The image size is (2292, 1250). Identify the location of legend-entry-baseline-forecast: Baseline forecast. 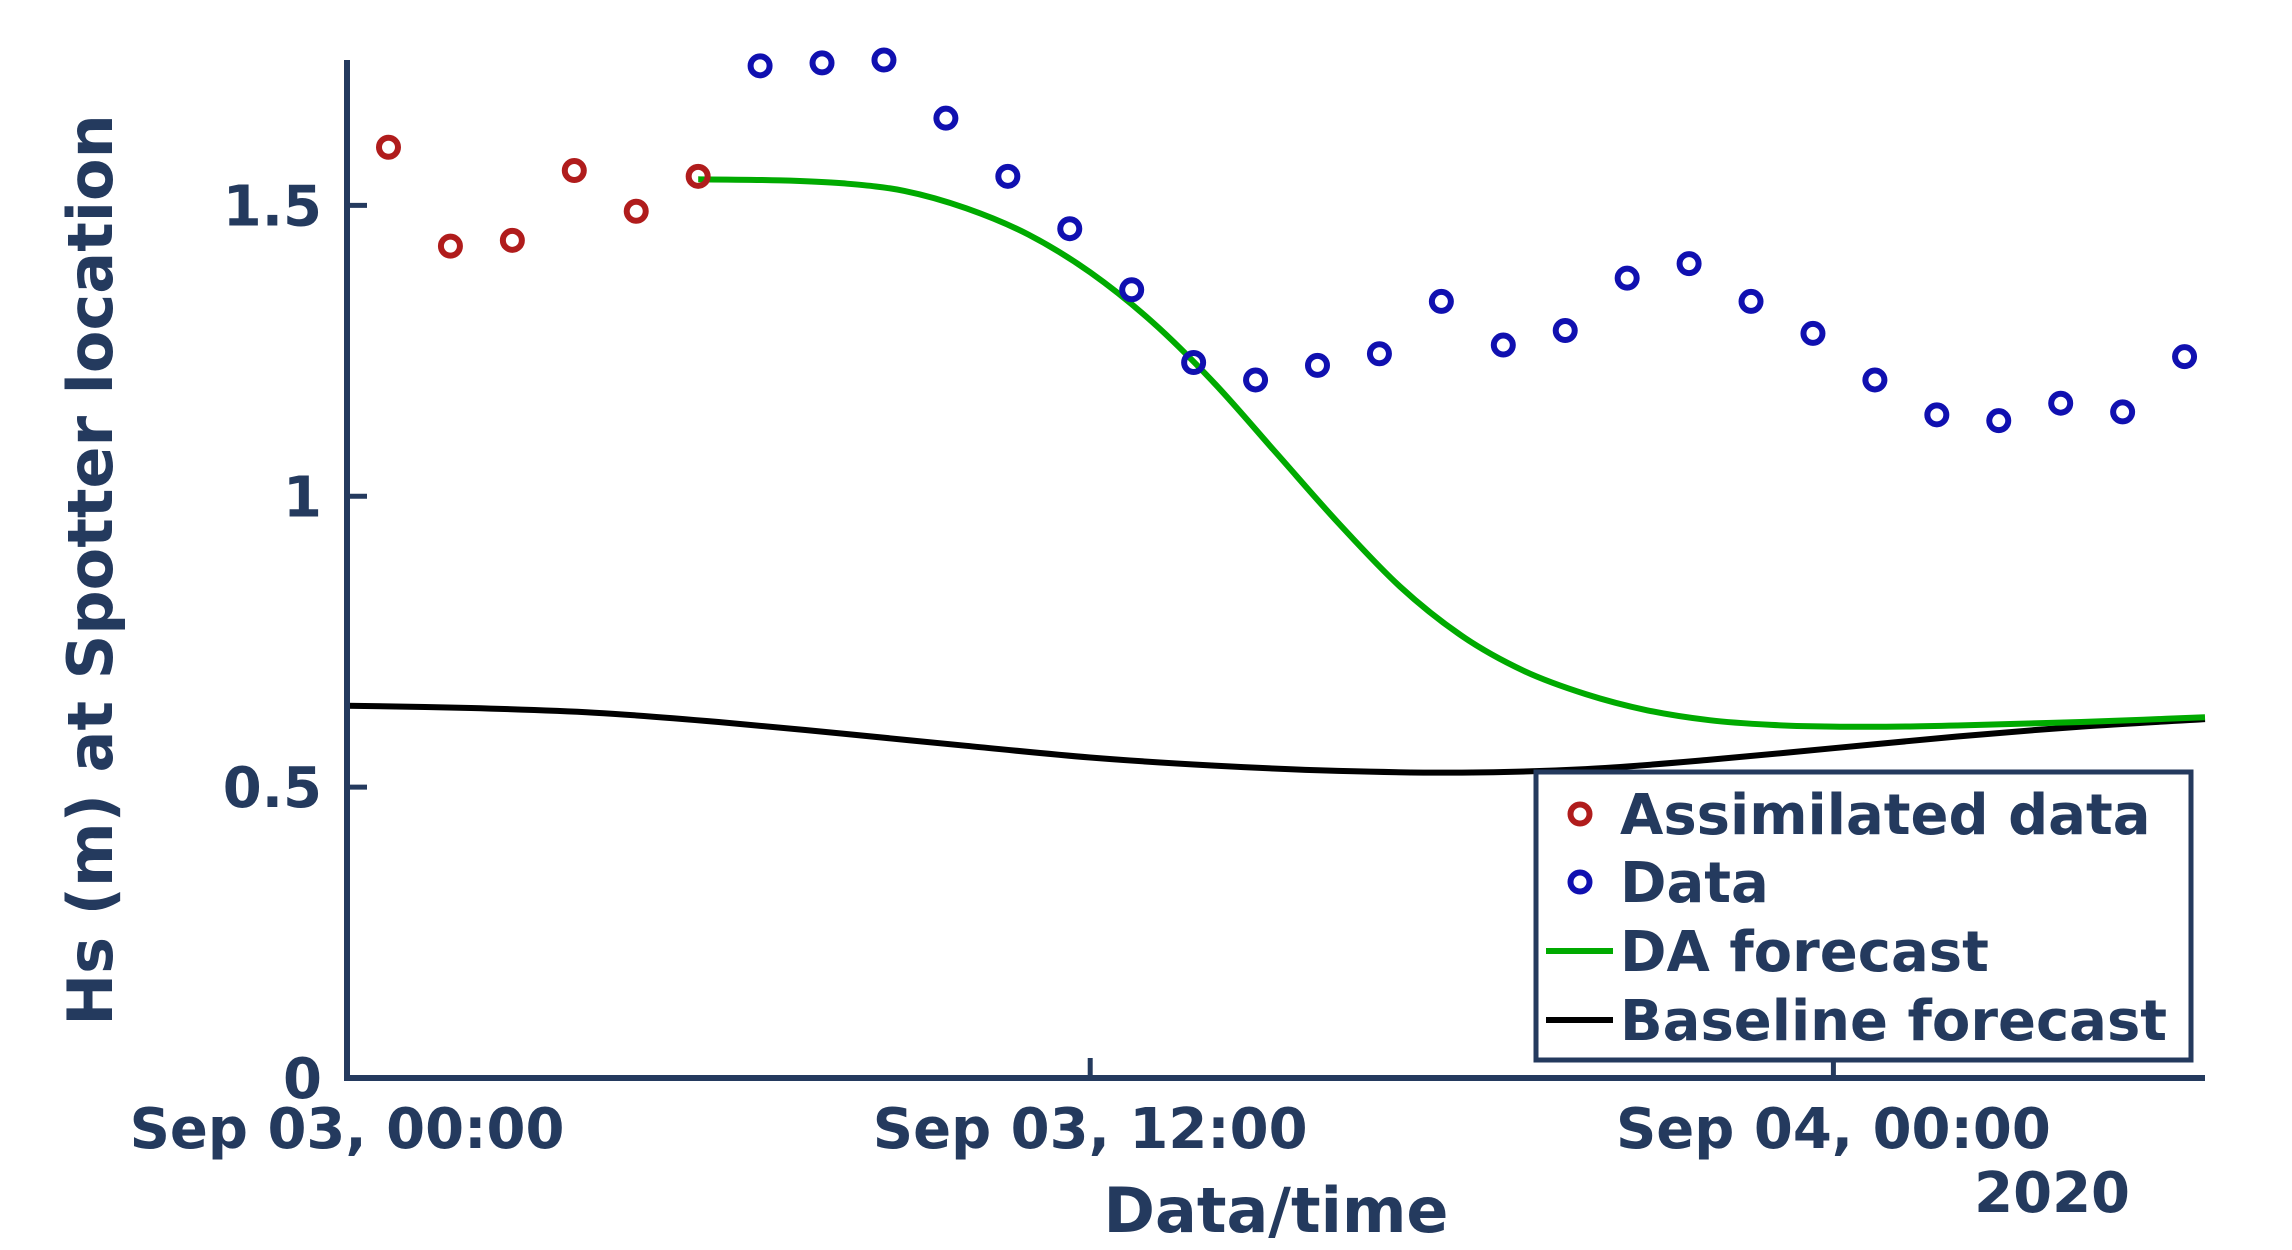
(1856, 1021).